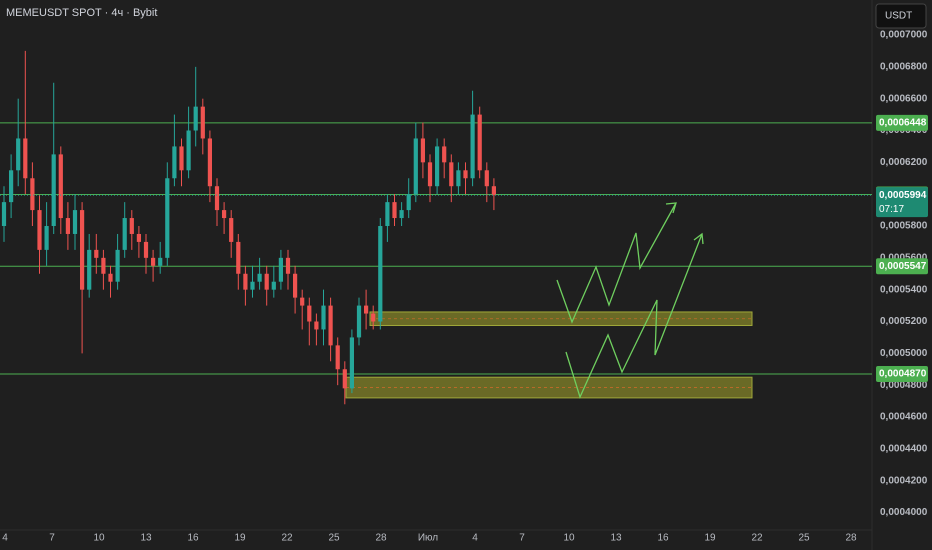  I want to click on y-tick-label: 0,0007000, so click(904, 35).